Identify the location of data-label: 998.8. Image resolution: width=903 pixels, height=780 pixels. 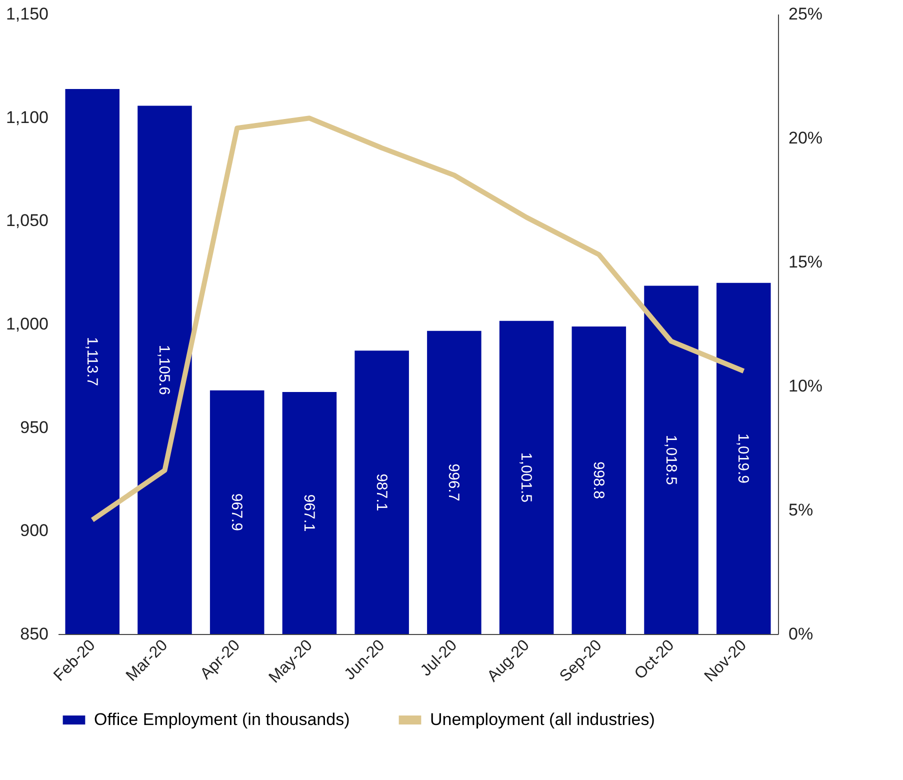
(598, 480).